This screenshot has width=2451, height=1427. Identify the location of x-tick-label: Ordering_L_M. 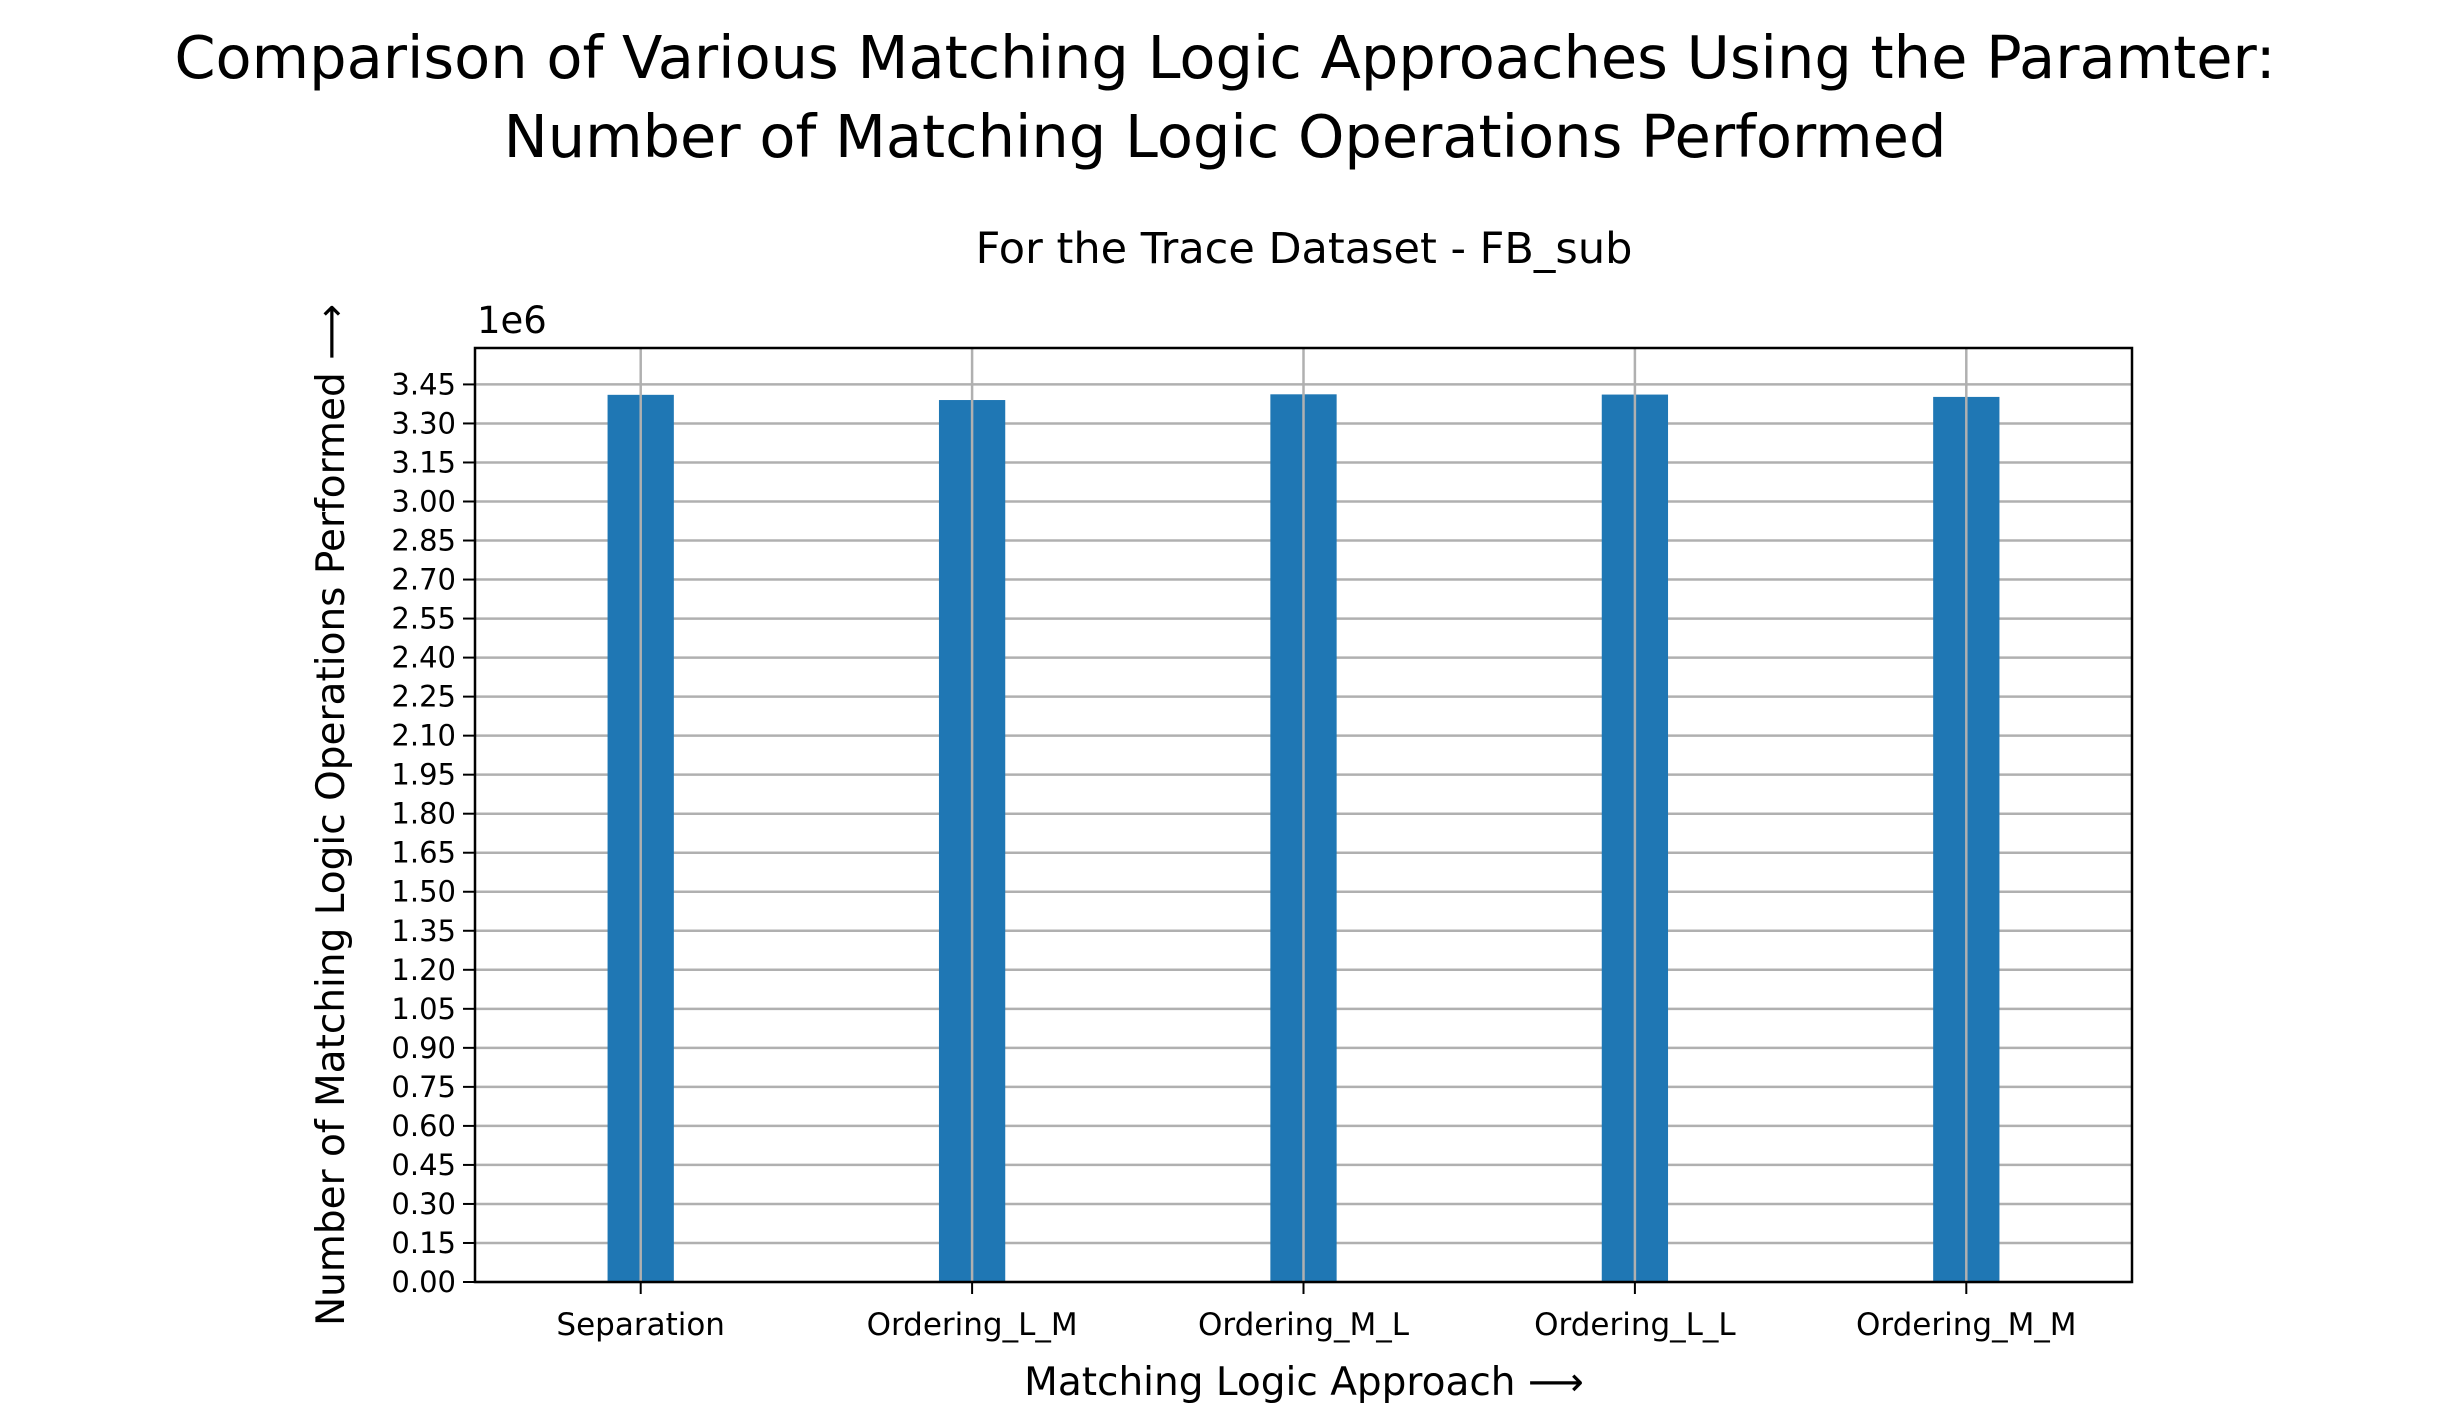
(972, 1325).